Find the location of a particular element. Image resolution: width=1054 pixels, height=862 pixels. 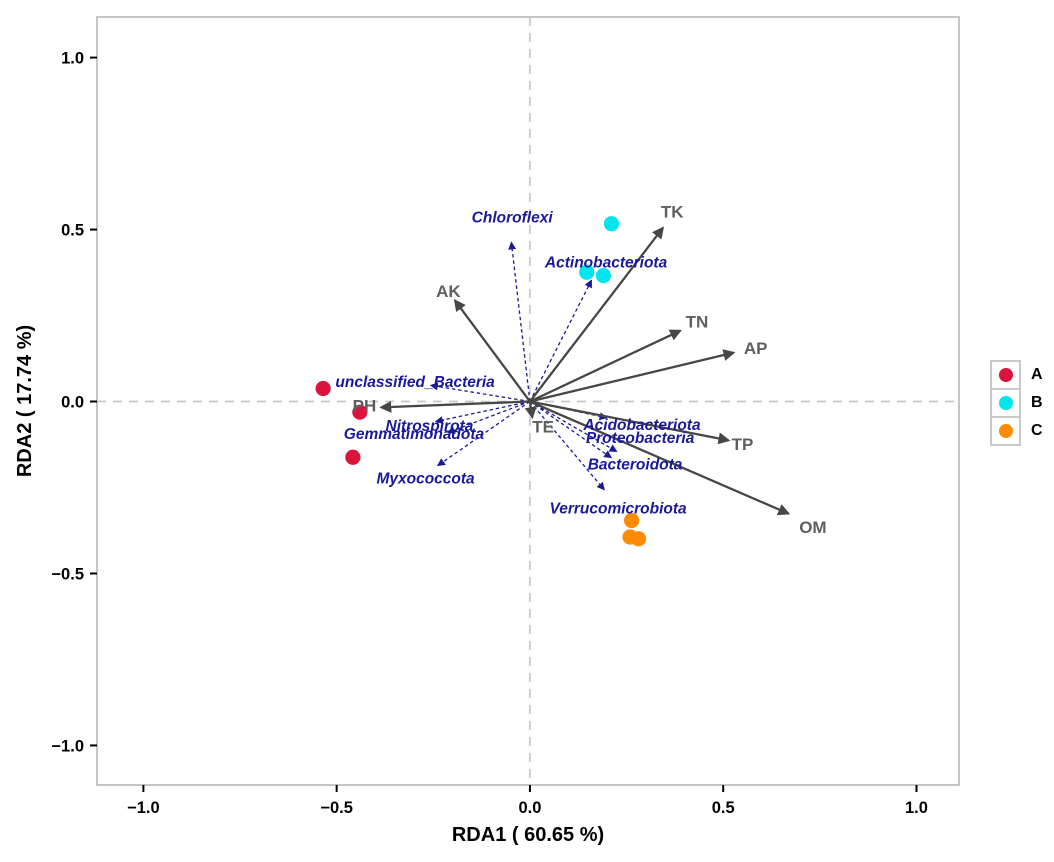

taxa-arrow-Nitrospirota is located at coordinates (482, 412).